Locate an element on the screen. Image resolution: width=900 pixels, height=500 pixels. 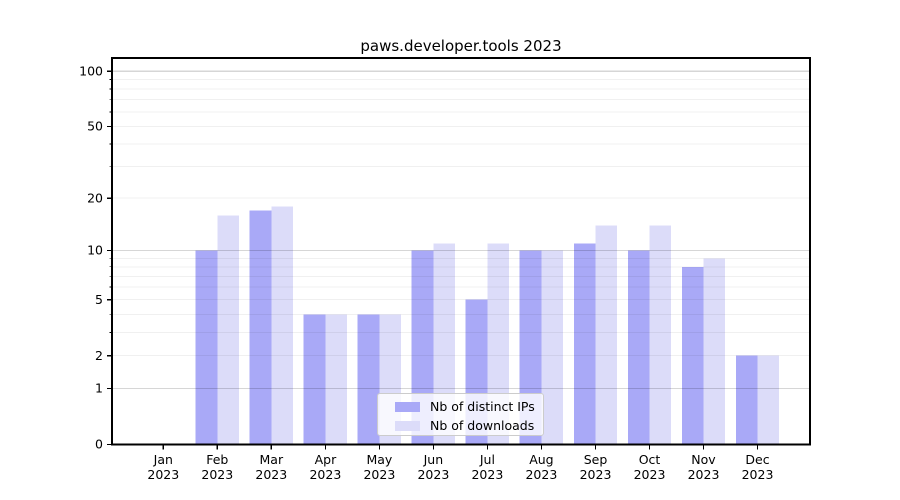
distinct-ips-swatch is located at coordinates (407, 406).